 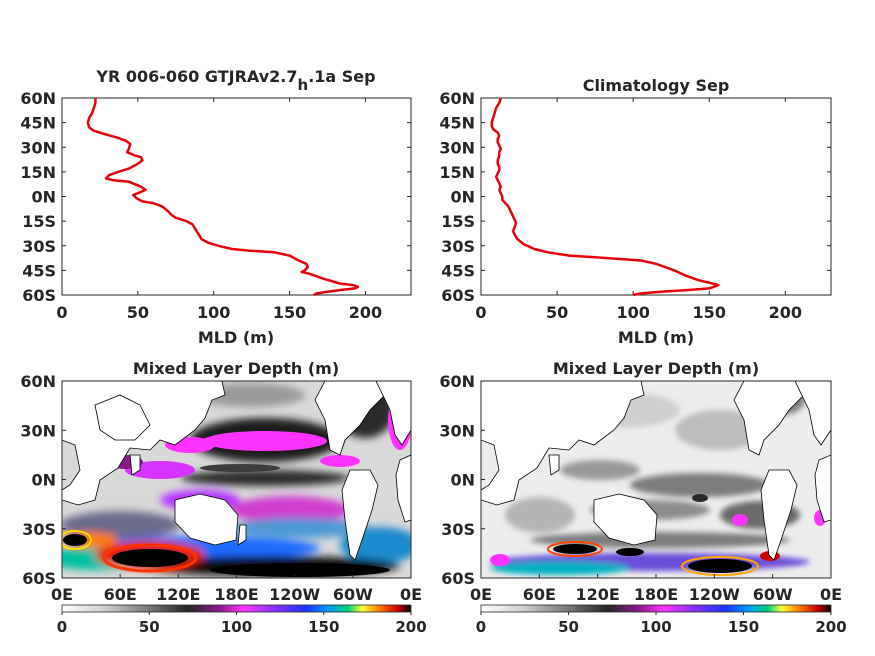 What do you see at coordinates (658, 535) in the screenshot?
I see `mld-hotspots` at bounding box center [658, 535].